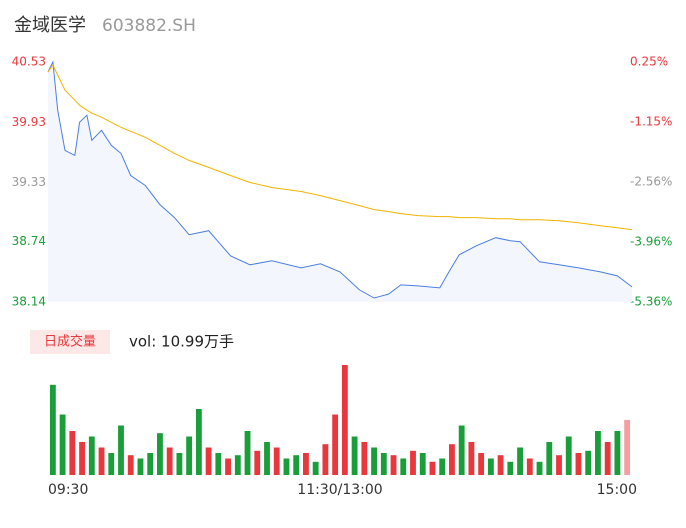  Describe the element at coordinates (339, 490) in the screenshot. I see `x-tick-label: 11:30/13:00` at that location.